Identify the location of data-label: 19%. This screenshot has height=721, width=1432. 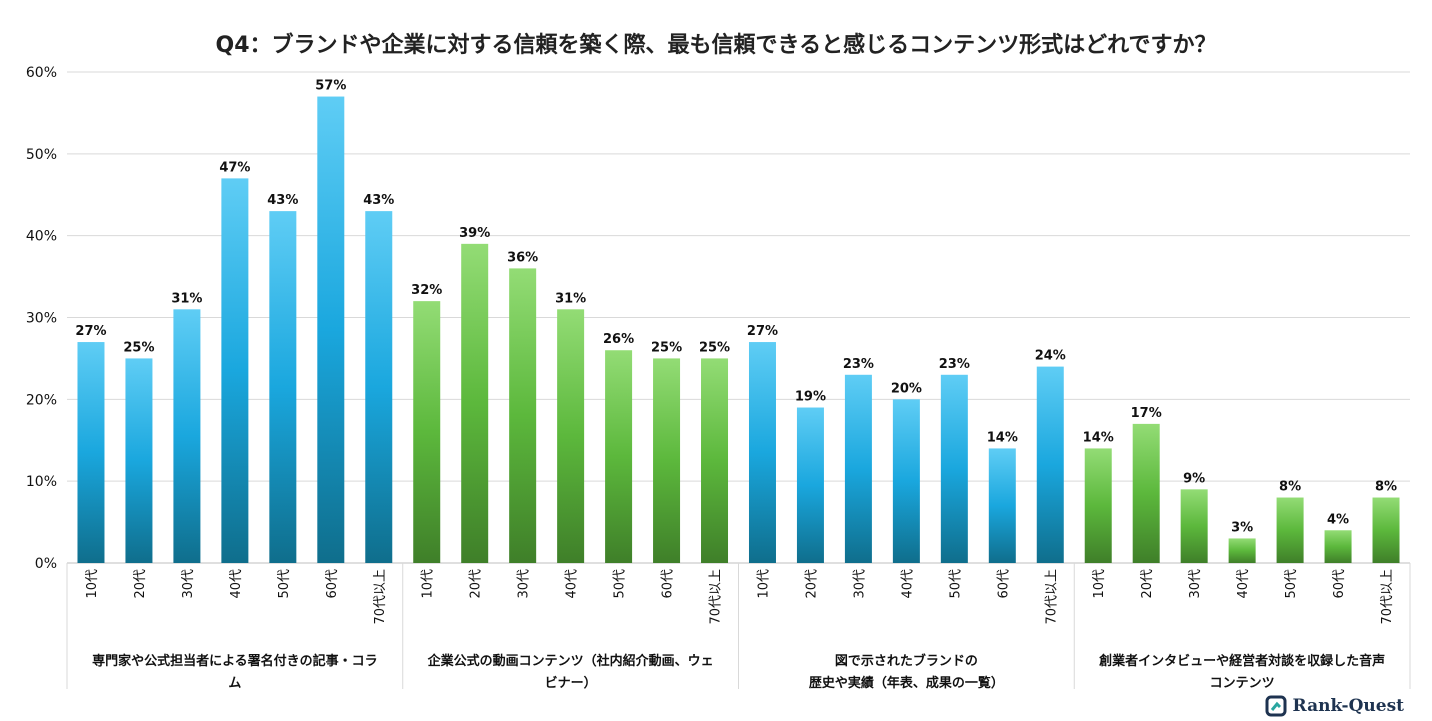
(810, 397).